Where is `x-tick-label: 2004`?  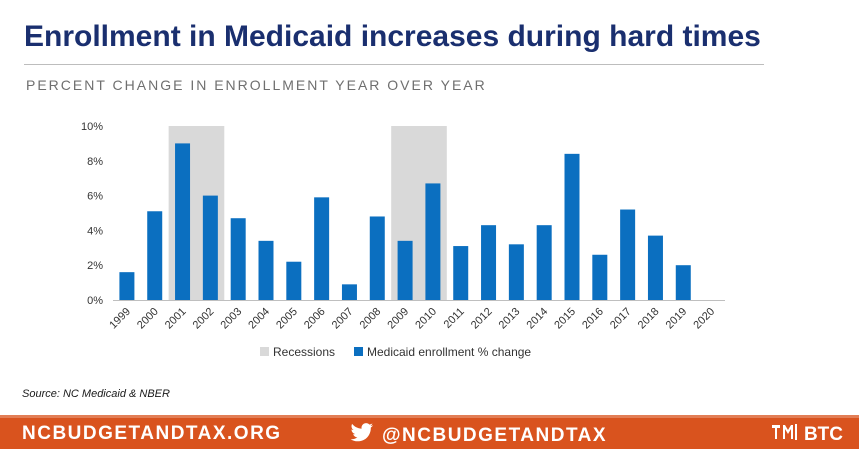 x-tick-label: 2004 is located at coordinates (259, 319).